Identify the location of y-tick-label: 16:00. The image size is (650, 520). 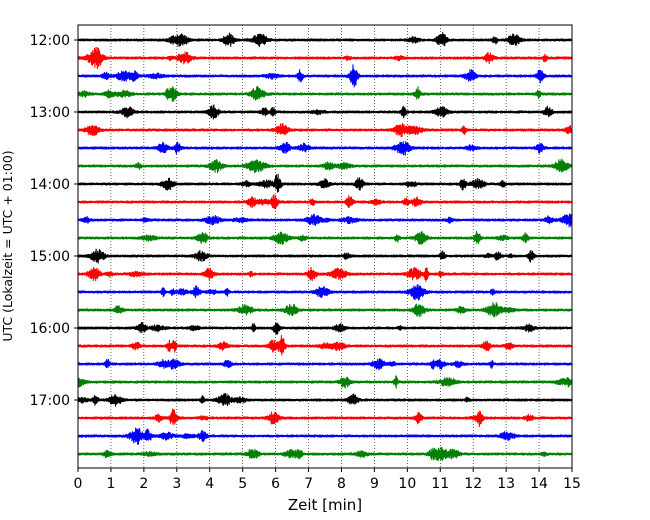
(50, 329).